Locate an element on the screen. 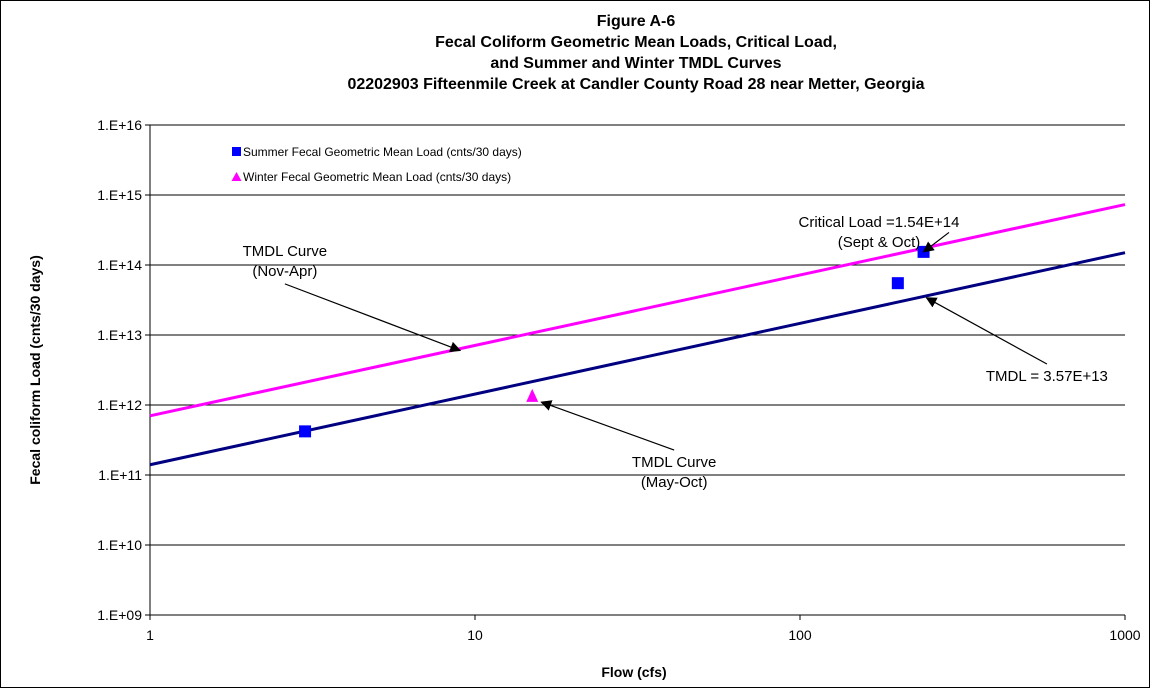  annotation-text: (May-Oct) is located at coordinates (674, 482).